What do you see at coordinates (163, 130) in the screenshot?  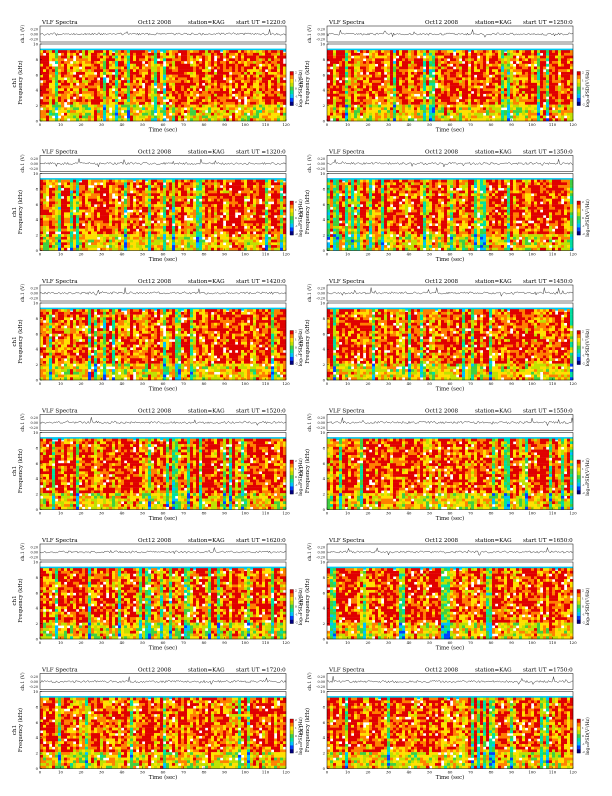 I see `x-axis-label: Time (sec)` at bounding box center [163, 130].